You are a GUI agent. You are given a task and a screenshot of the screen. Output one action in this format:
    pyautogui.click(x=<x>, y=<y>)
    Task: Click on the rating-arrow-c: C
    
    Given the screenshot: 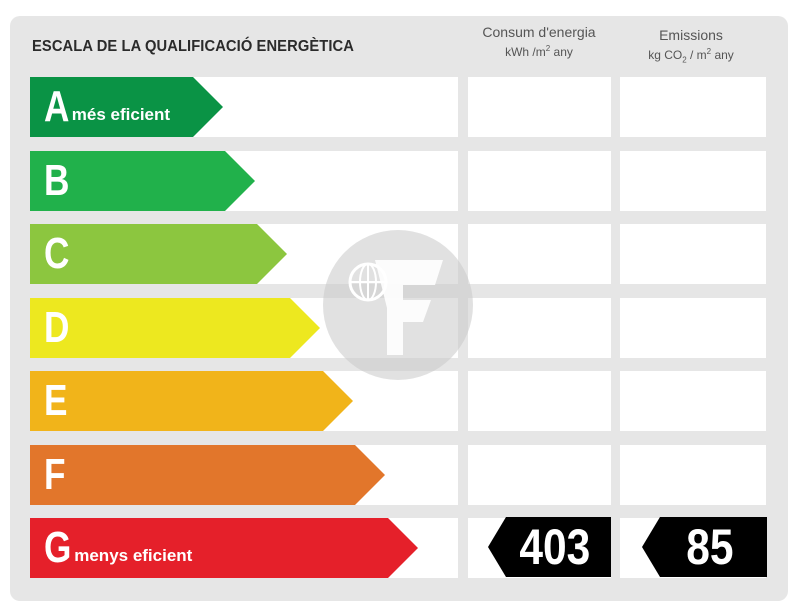 What is the action you would take?
    pyautogui.click(x=158, y=254)
    